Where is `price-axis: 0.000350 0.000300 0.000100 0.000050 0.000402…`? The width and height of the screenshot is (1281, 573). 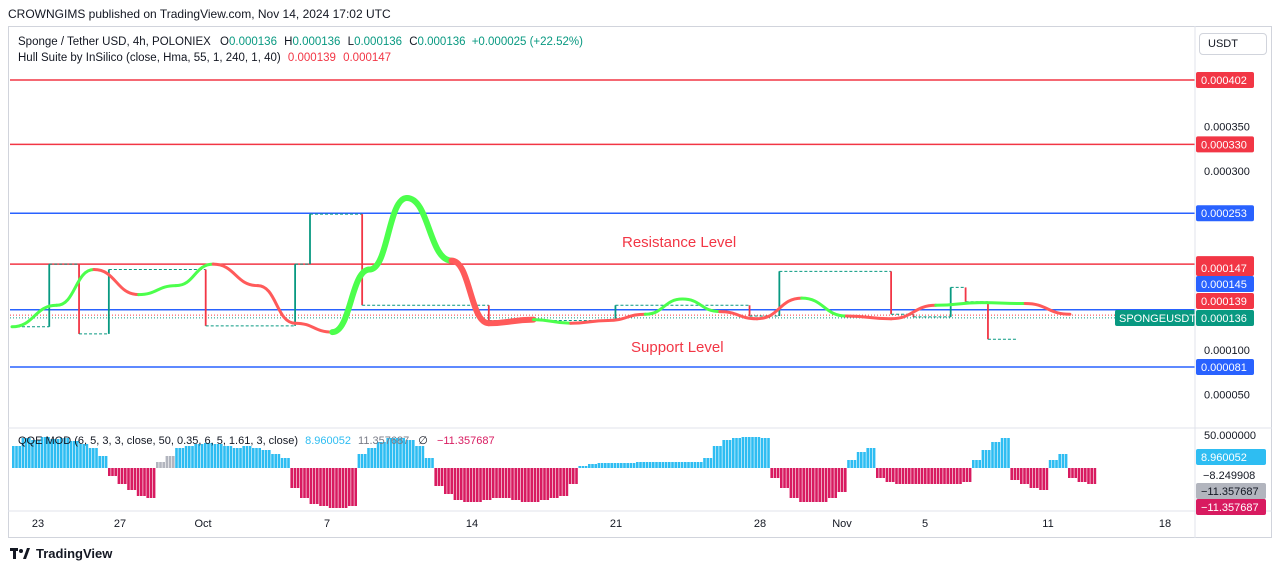
price-axis: 0.000350 0.000300 0.000100 0.000050 0.000402… is located at coordinates (1184, 237).